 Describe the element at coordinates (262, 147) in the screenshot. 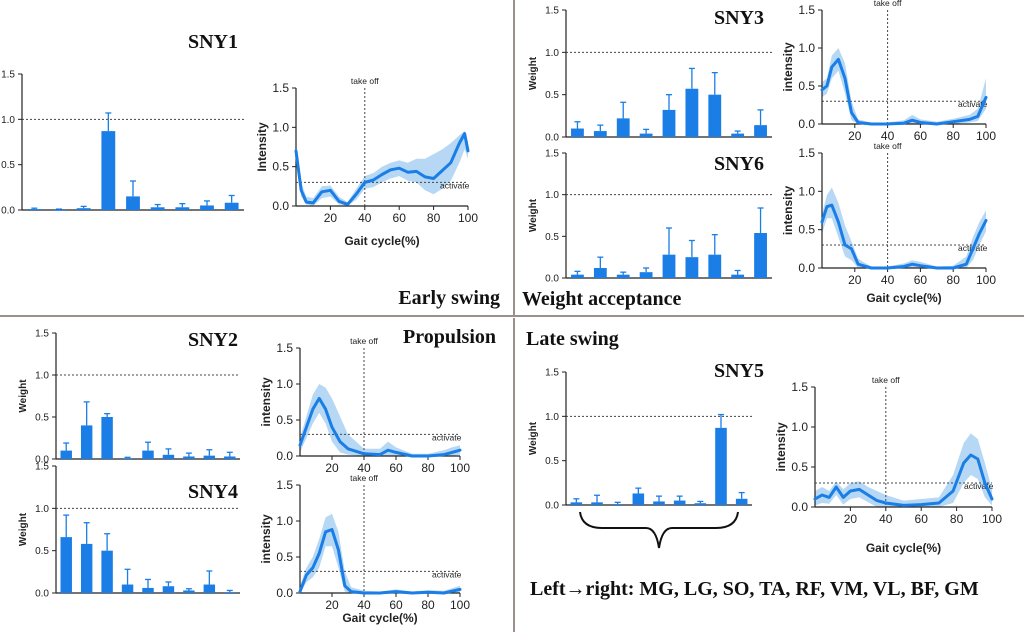

I see `y-axis-label: Intensity` at that location.